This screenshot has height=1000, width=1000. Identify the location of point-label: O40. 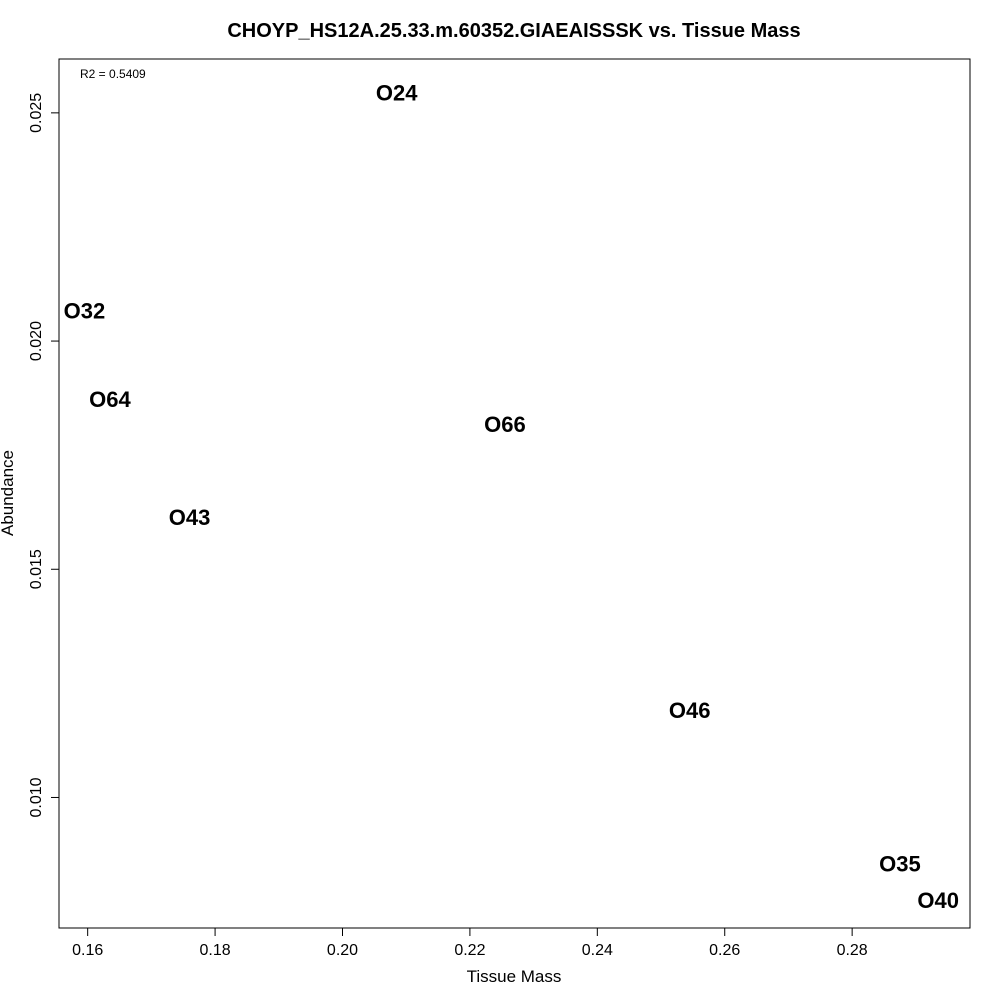
(938, 900).